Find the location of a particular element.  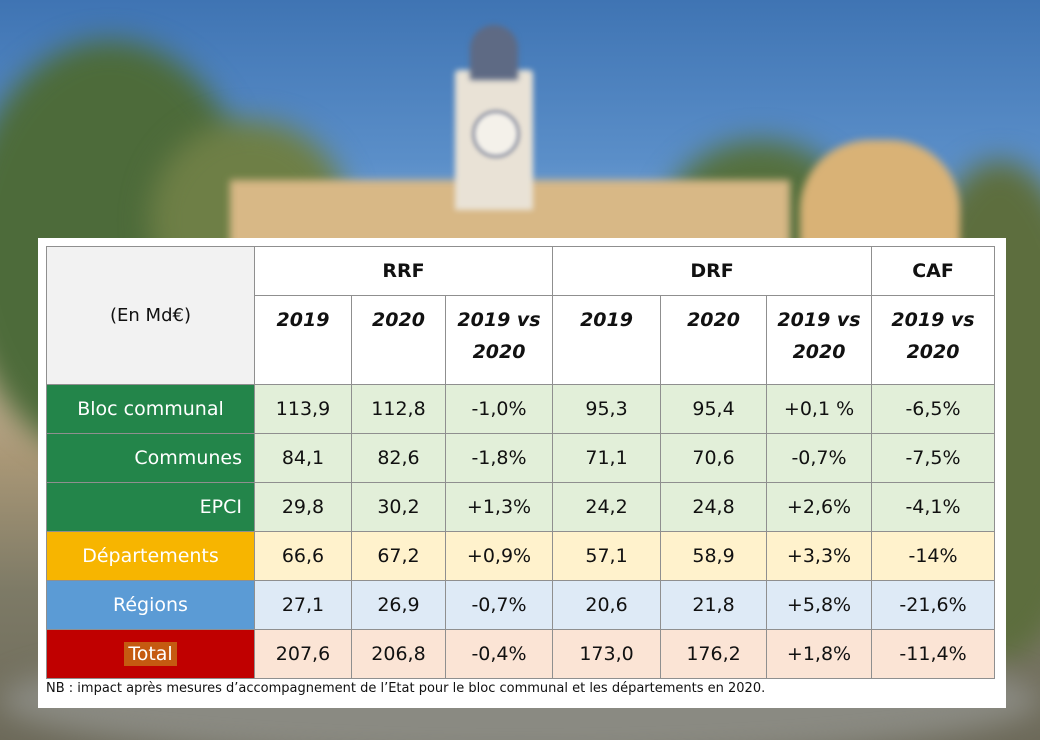

row-label: Départements is located at coordinates (150, 556).